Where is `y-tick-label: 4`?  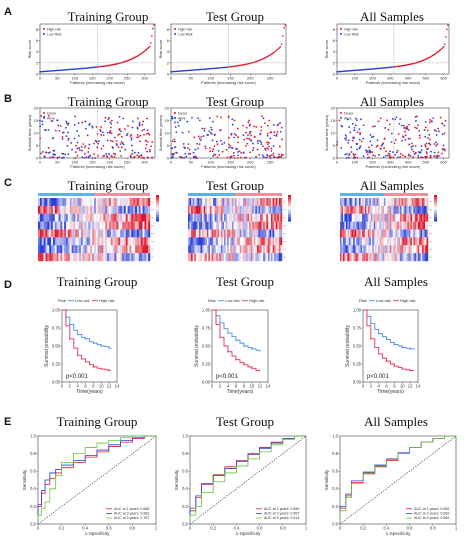 y-tick-label: 4 is located at coordinates (168, 51).